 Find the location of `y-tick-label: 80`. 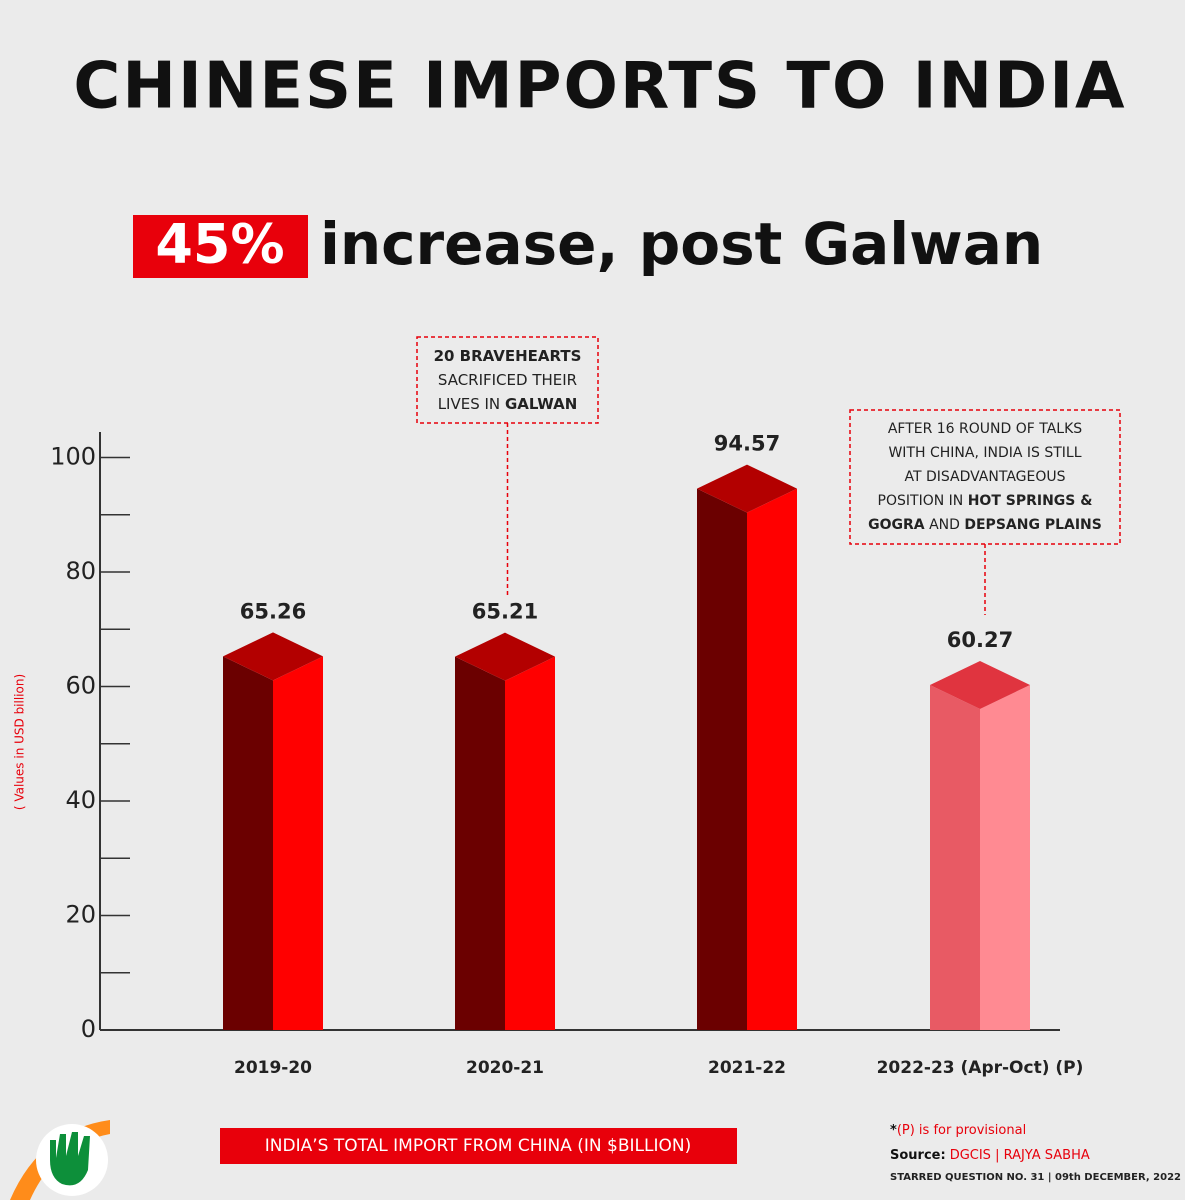

y-tick-label: 80 is located at coordinates (80, 571).